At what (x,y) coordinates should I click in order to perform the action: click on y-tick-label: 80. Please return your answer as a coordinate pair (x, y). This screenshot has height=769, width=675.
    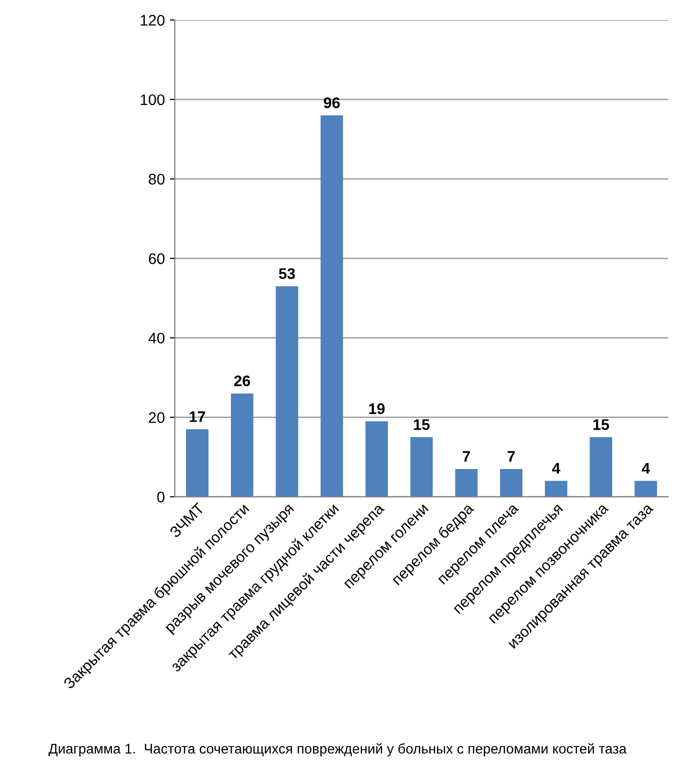
    Looking at the image, I should click on (156, 179).